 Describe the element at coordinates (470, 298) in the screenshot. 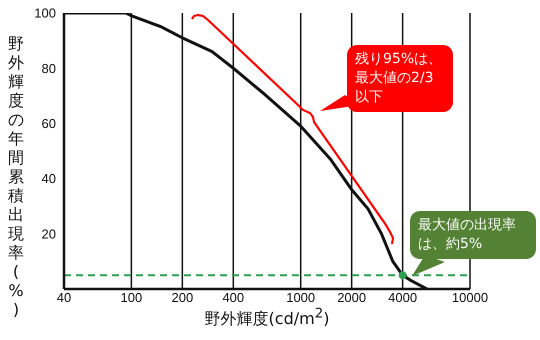

I see `x-tick-label: 10000` at that location.